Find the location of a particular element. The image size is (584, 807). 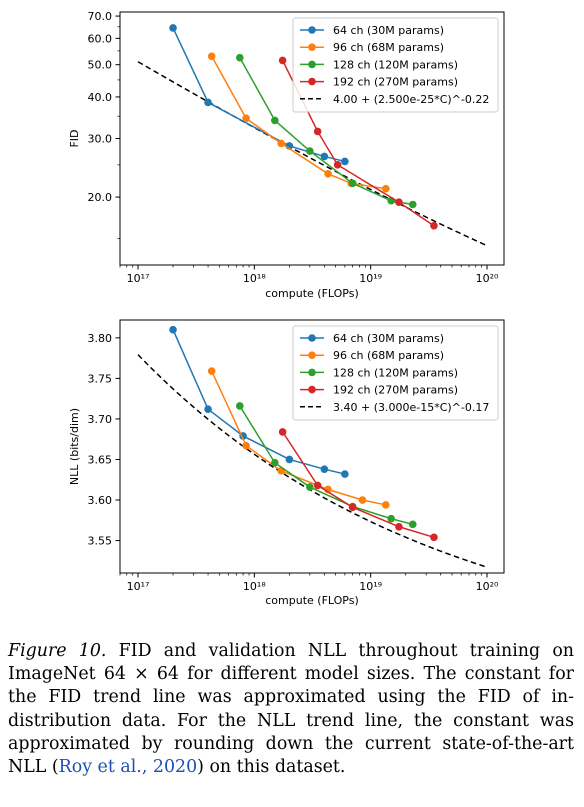

y-tick-label: 3.55 is located at coordinates (100, 541).